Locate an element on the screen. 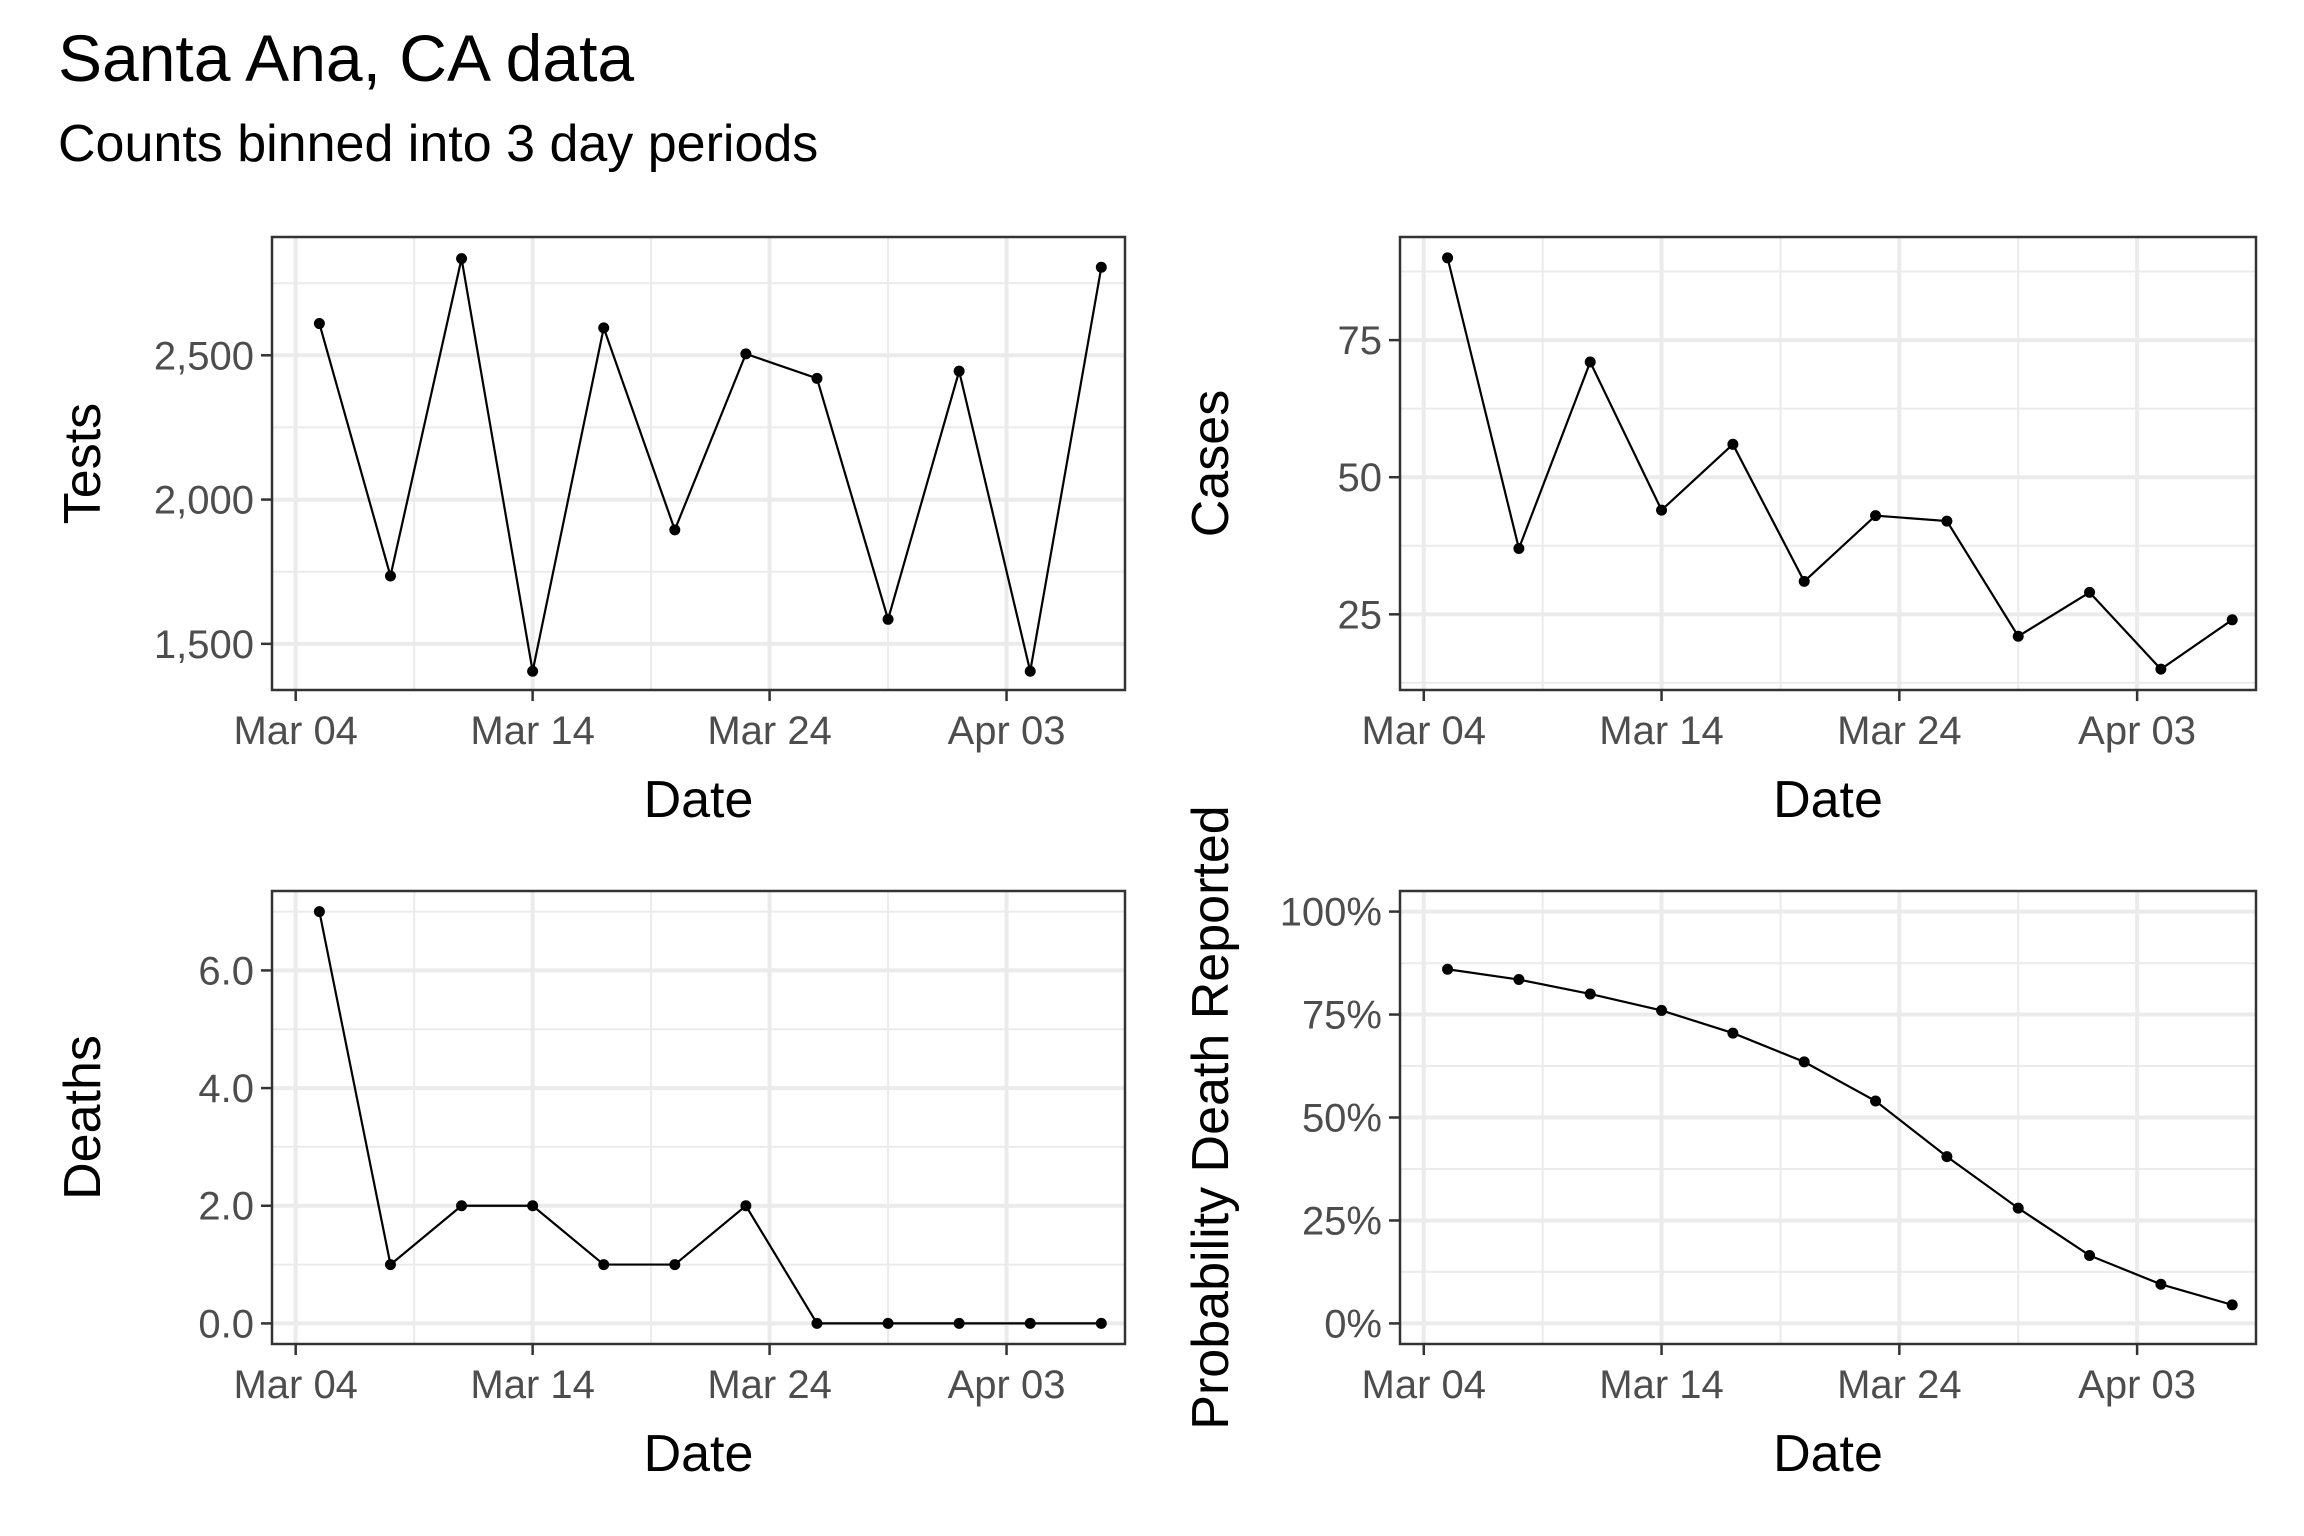  y-tick-label: 75% is located at coordinates (1342, 1016).